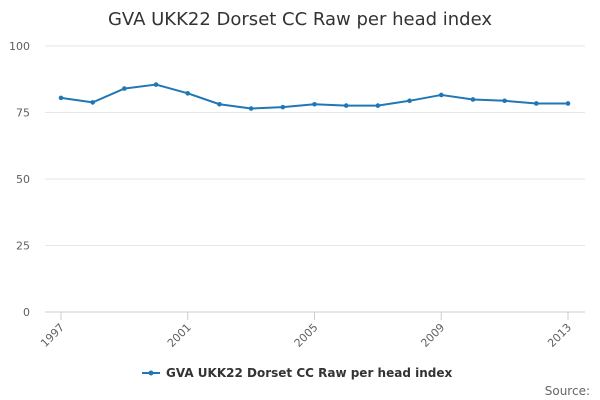 Image resolution: width=600 pixels, height=400 pixels. I want to click on x-tick-label: 2001, so click(179, 335).